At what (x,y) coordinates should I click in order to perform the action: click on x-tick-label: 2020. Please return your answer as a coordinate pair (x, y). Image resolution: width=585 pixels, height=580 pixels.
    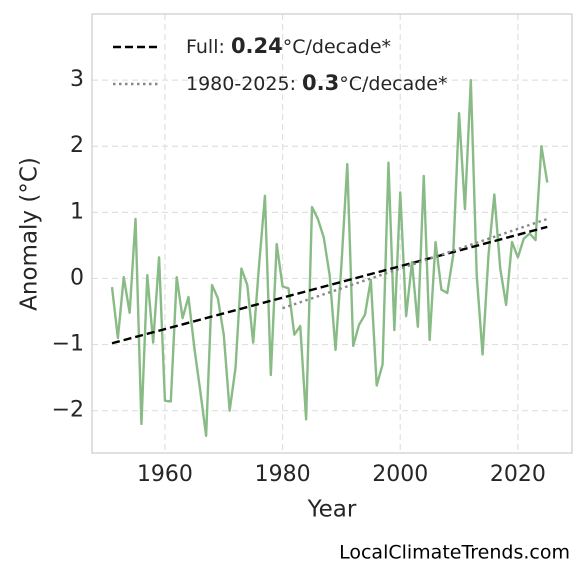
    Looking at the image, I should click on (518, 474).